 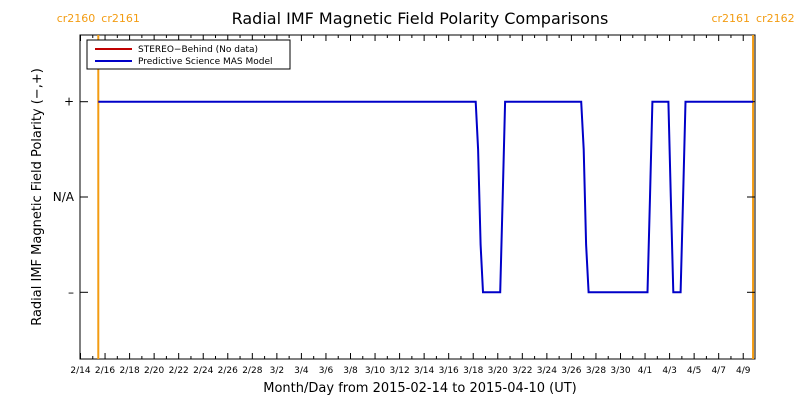 I want to click on x-tick-label: 3/30, so click(x=620, y=371).